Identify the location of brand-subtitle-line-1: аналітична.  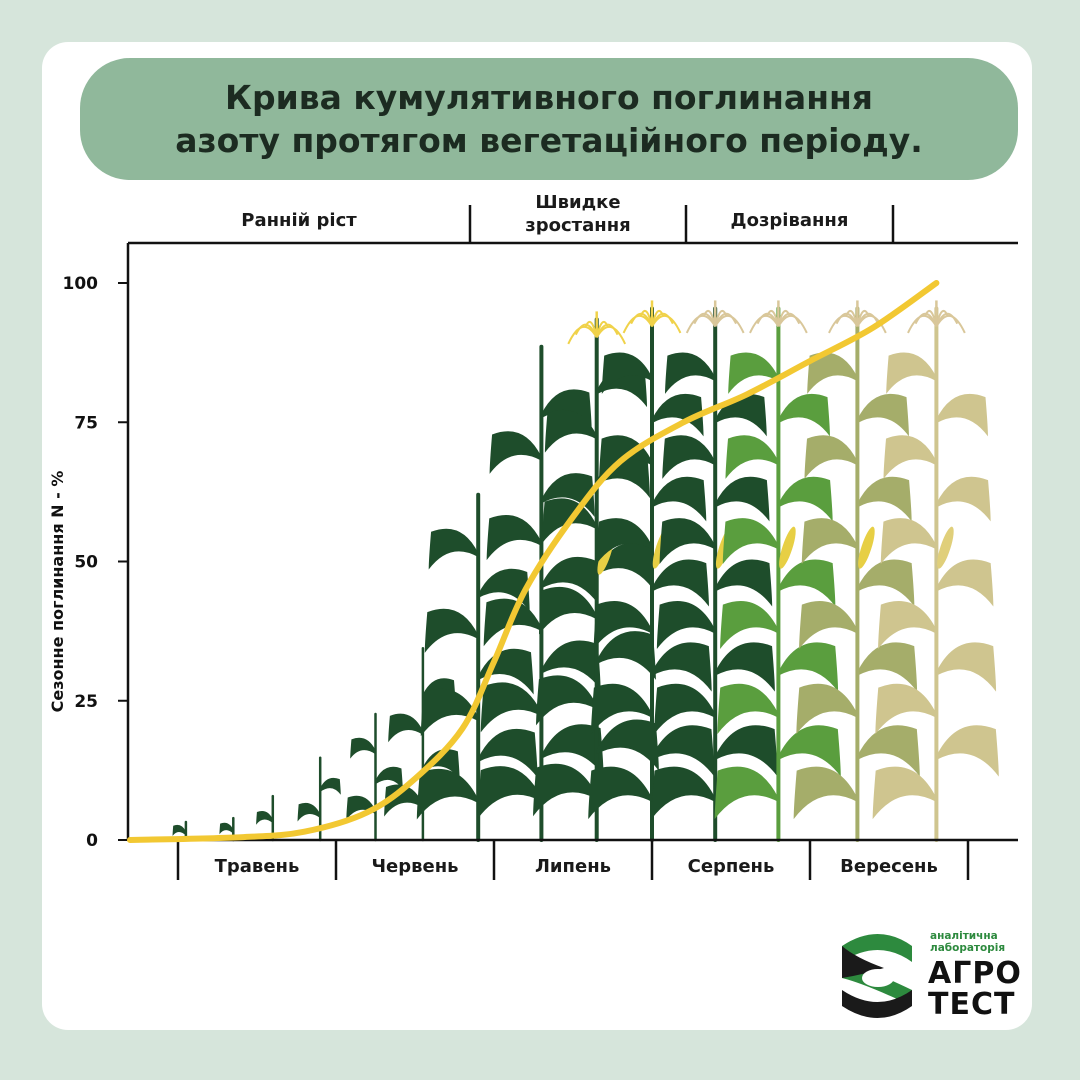
(964, 936).